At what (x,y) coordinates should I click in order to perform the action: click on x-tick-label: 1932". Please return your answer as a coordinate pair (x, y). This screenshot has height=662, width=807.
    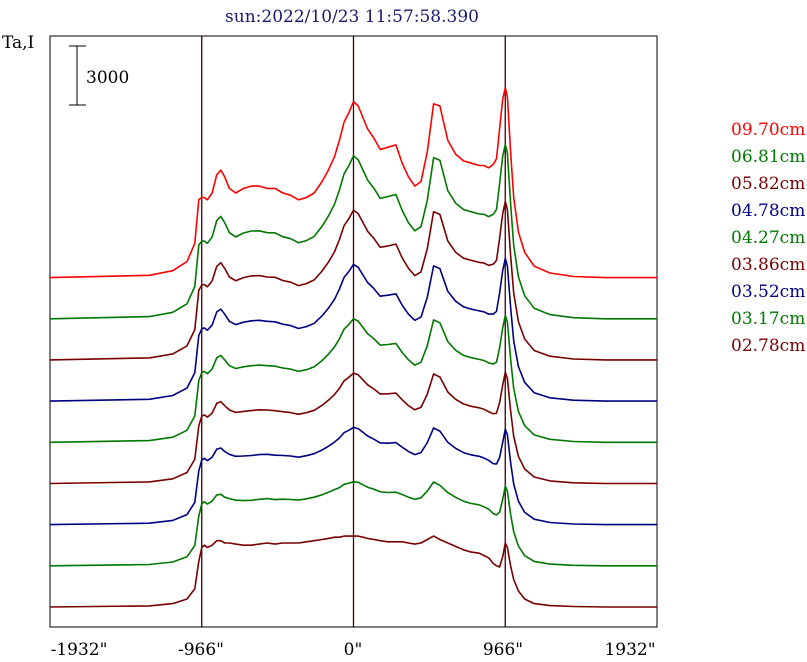
    Looking at the image, I should click on (629, 650).